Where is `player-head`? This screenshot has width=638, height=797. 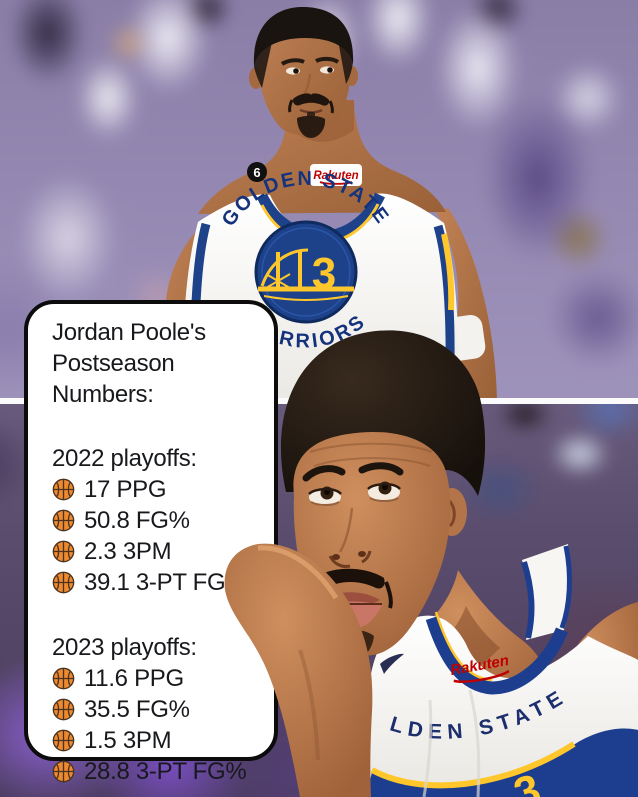 player-head is located at coordinates (303, 72).